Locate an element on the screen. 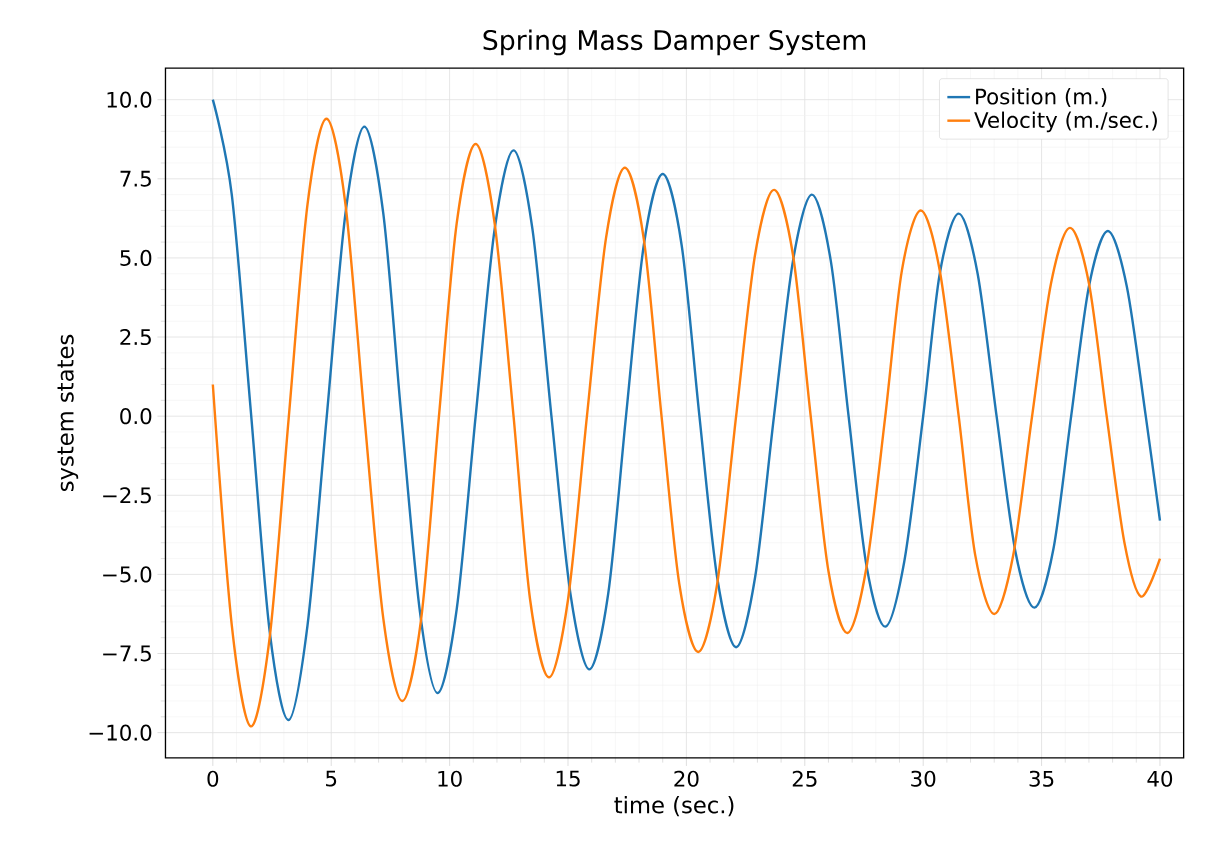 This screenshot has width=1209, height=846. x-tick-label: 25 is located at coordinates (804, 778).